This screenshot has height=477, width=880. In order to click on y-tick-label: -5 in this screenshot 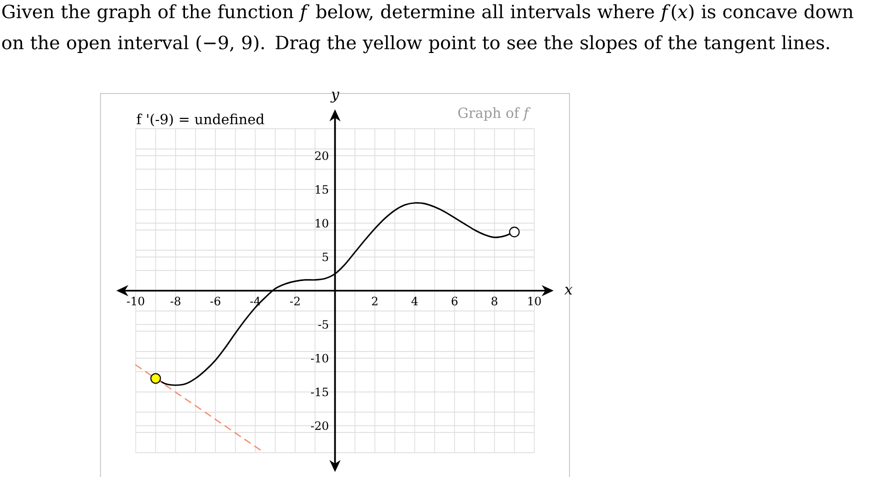, I will do `click(323, 324)`.